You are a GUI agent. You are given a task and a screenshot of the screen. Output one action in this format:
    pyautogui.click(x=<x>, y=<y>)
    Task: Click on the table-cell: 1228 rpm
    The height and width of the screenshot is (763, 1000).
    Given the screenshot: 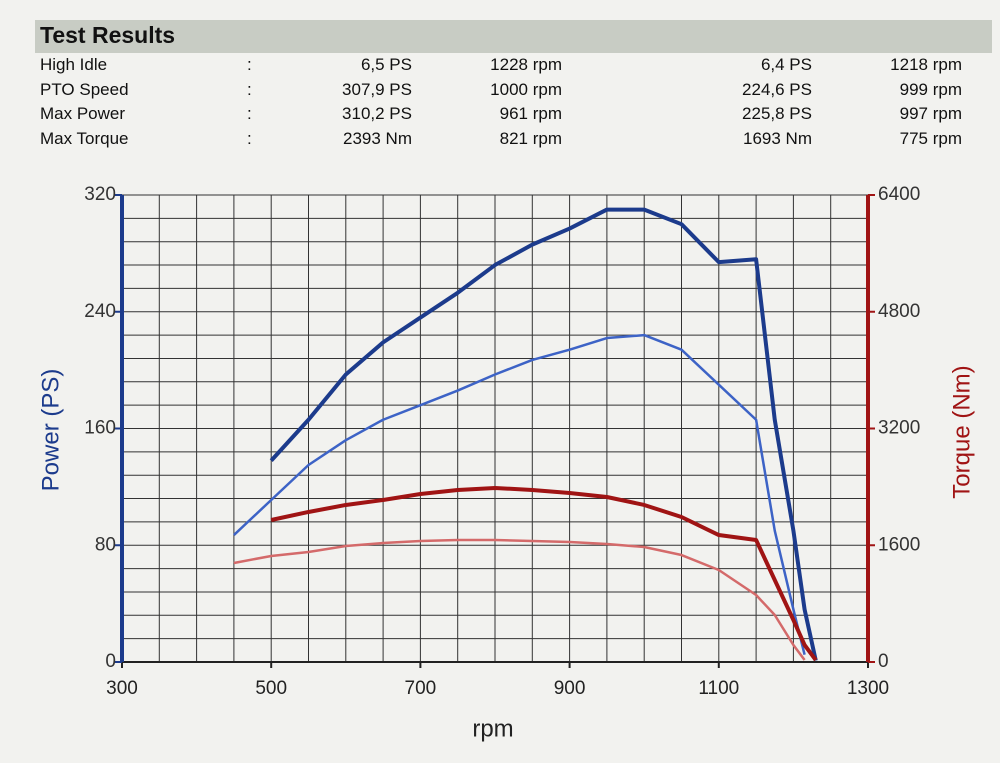 What is the action you would take?
    pyautogui.click(x=526, y=64)
    